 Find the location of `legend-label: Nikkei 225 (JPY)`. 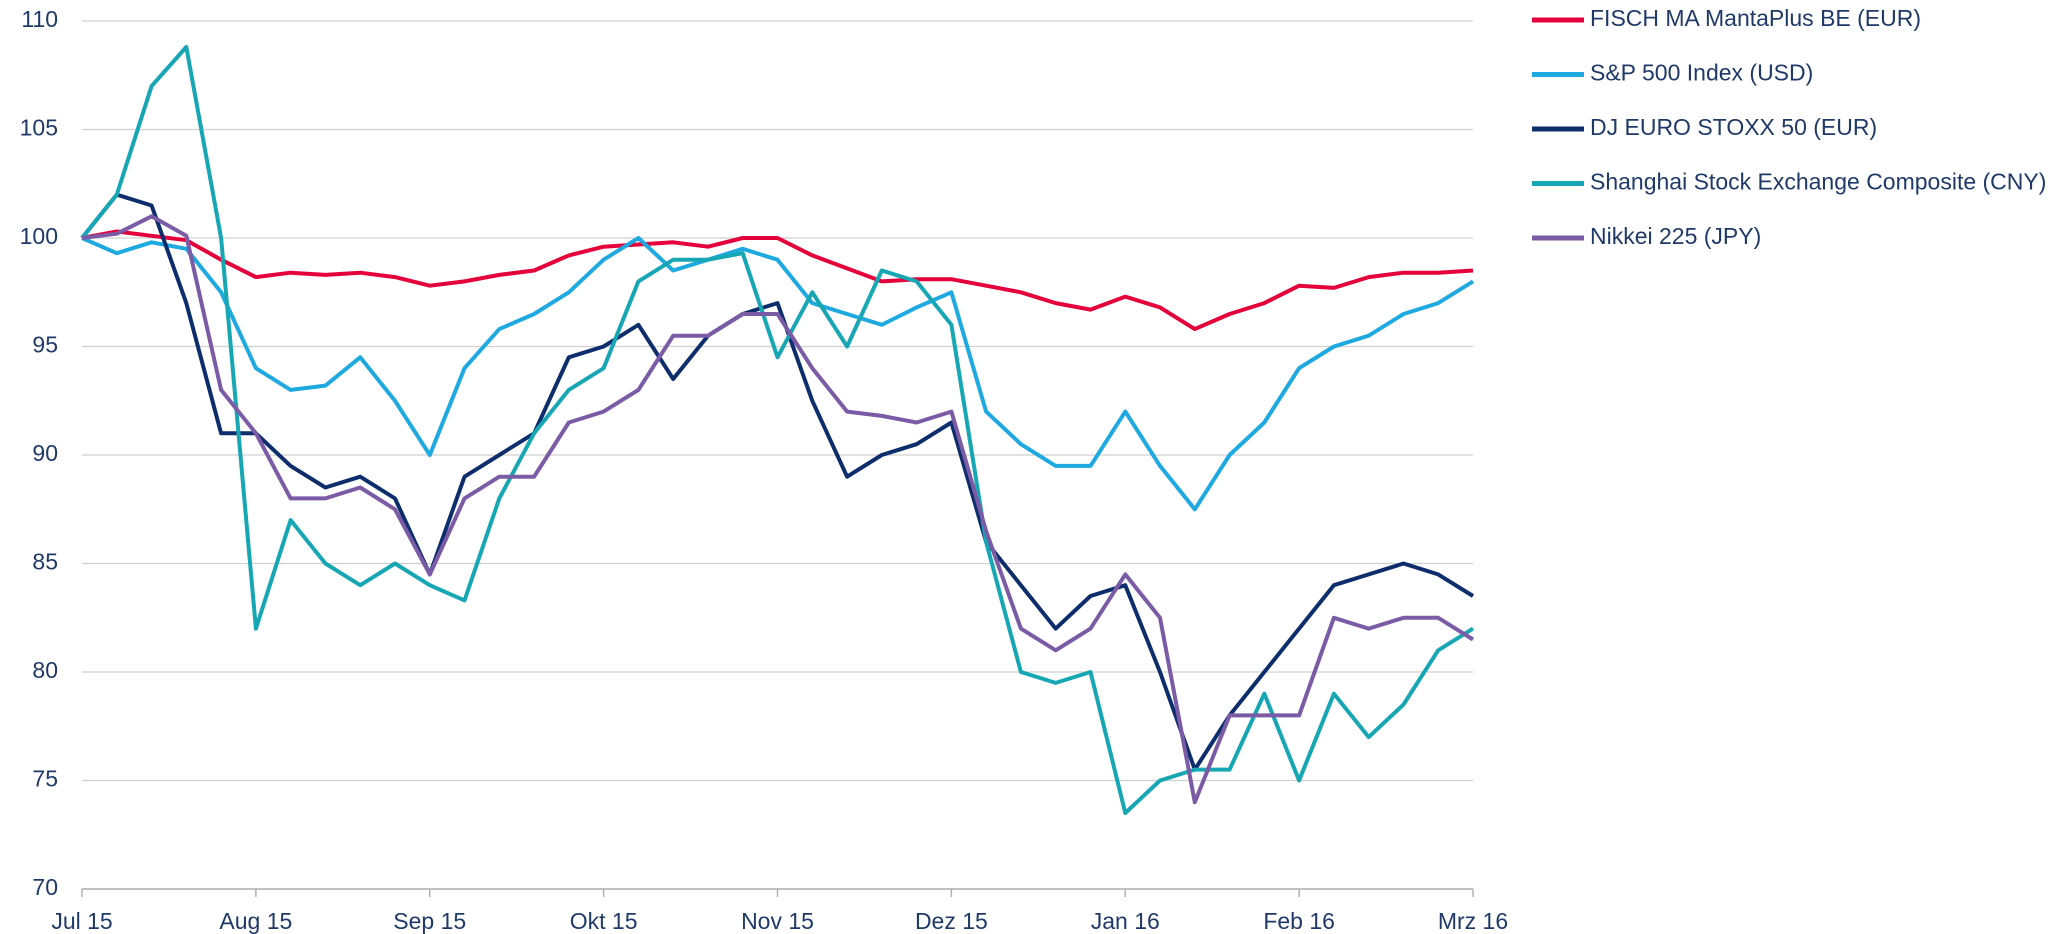

legend-label: Nikkei 225 (JPY) is located at coordinates (1675, 236).